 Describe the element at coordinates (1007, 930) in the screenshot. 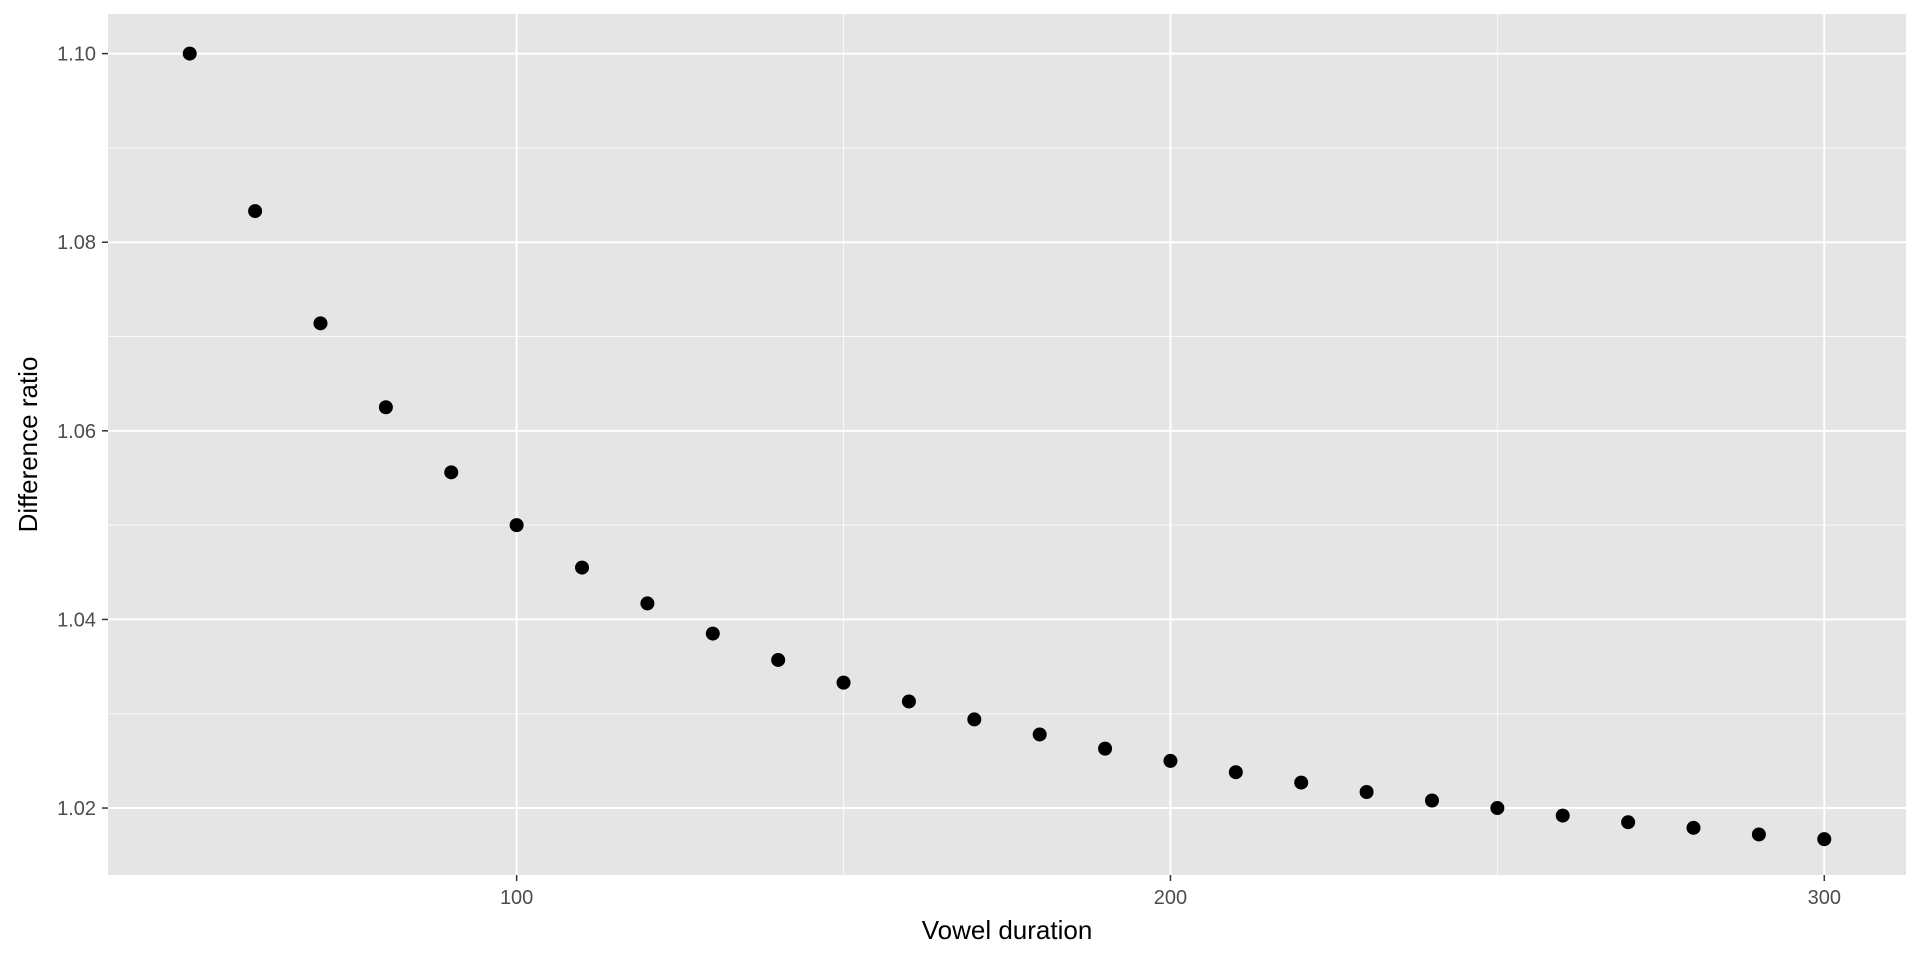

I see `x-axis-title: Vowel duration` at that location.